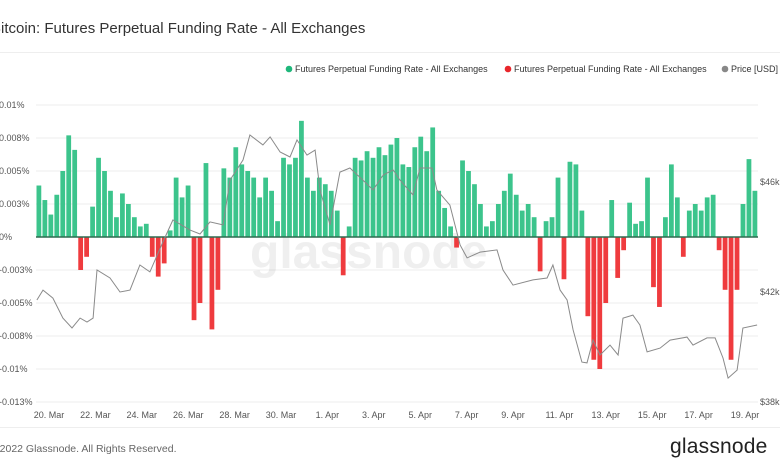 The height and width of the screenshot is (470, 780). Describe the element at coordinates (16, 402) in the screenshot. I see `y-tick-label: -0.013%` at that location.